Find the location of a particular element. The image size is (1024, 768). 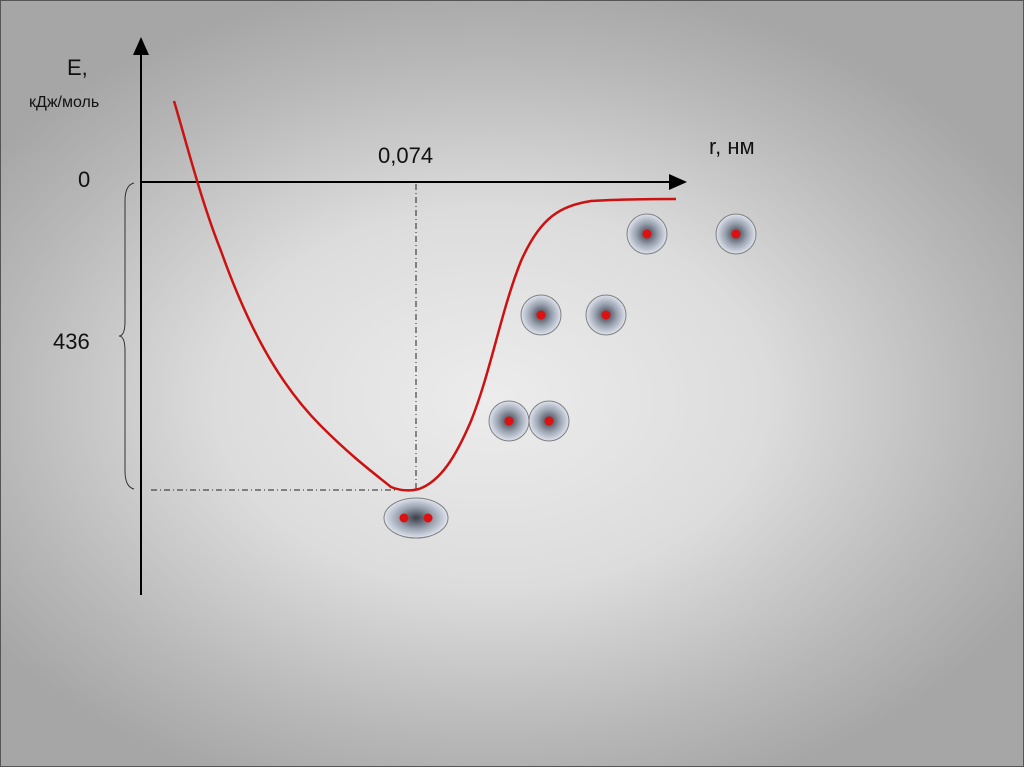

separated-atoms is located at coordinates (691, 234).